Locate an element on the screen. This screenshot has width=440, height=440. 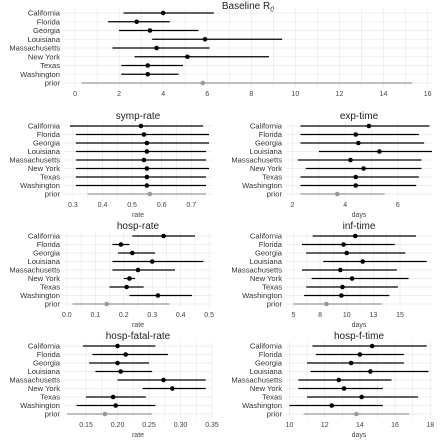
x-tick-label: 0.4 is located at coordinates (103, 205).